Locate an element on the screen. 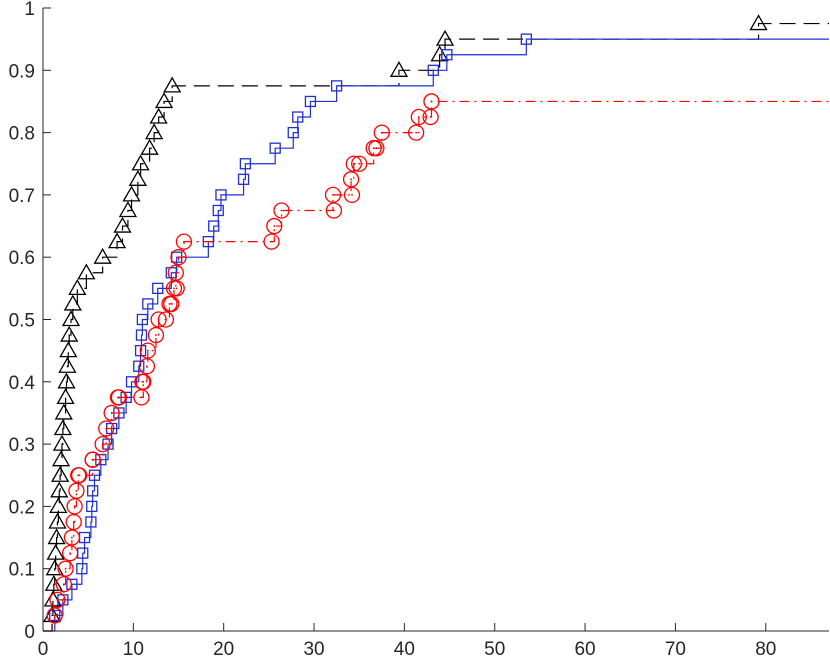  series-3-point-34-dot is located at coordinates (431, 101).